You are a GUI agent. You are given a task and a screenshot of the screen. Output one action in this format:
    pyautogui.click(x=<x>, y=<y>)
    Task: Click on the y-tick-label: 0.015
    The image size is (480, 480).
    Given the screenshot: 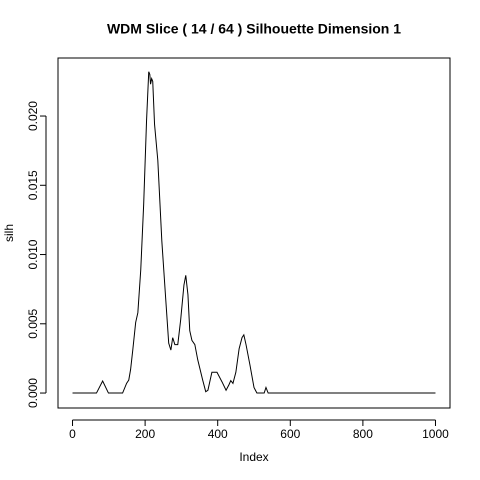 What is the action you would take?
    pyautogui.click(x=33, y=185)
    